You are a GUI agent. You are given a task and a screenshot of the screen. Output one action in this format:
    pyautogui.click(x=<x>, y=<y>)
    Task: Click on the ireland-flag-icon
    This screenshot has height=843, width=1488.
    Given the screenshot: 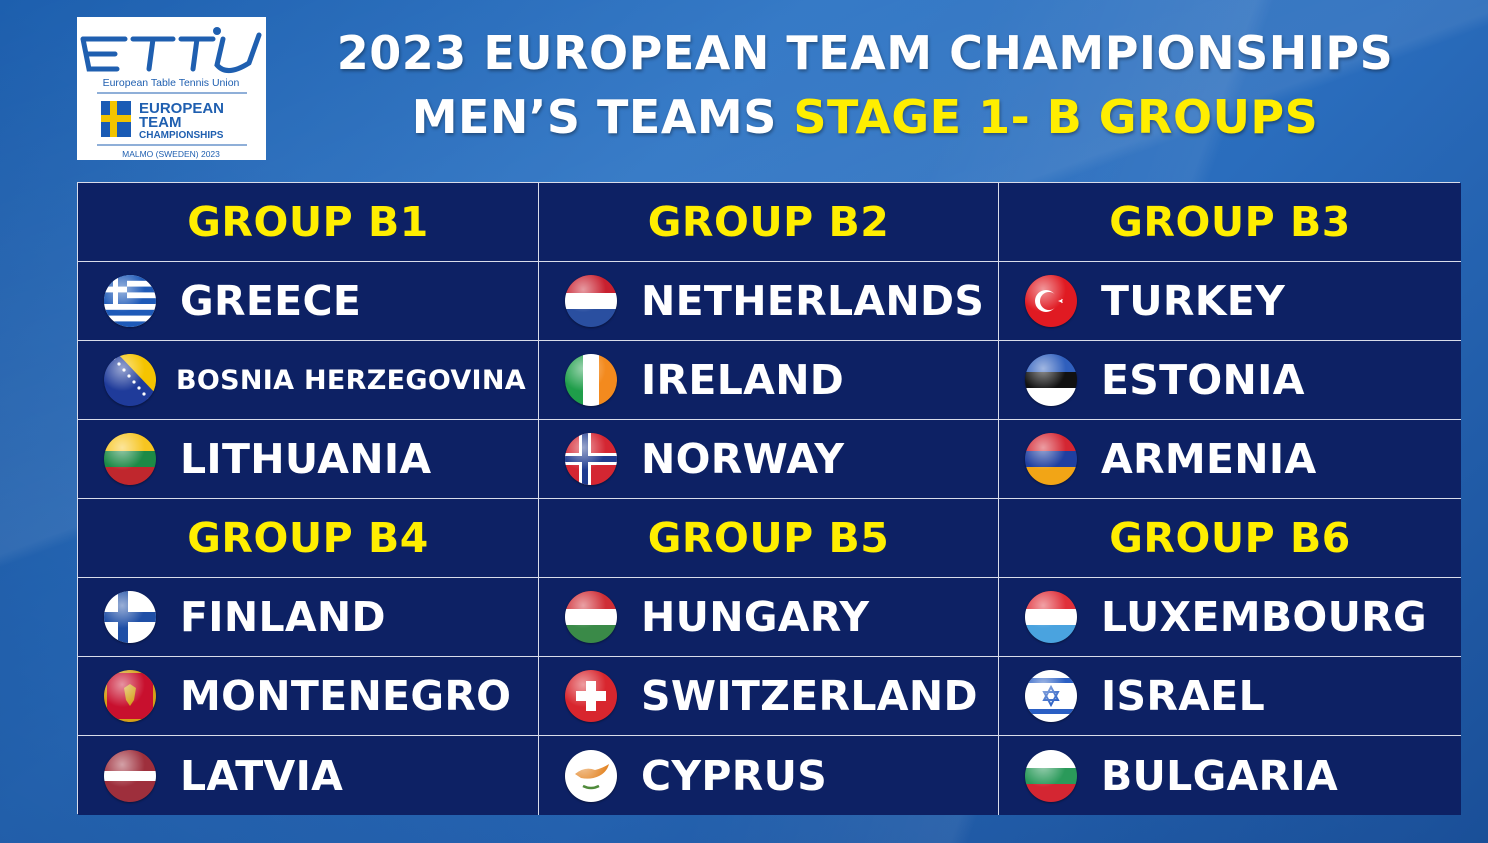 What is the action you would take?
    pyautogui.click(x=591, y=380)
    